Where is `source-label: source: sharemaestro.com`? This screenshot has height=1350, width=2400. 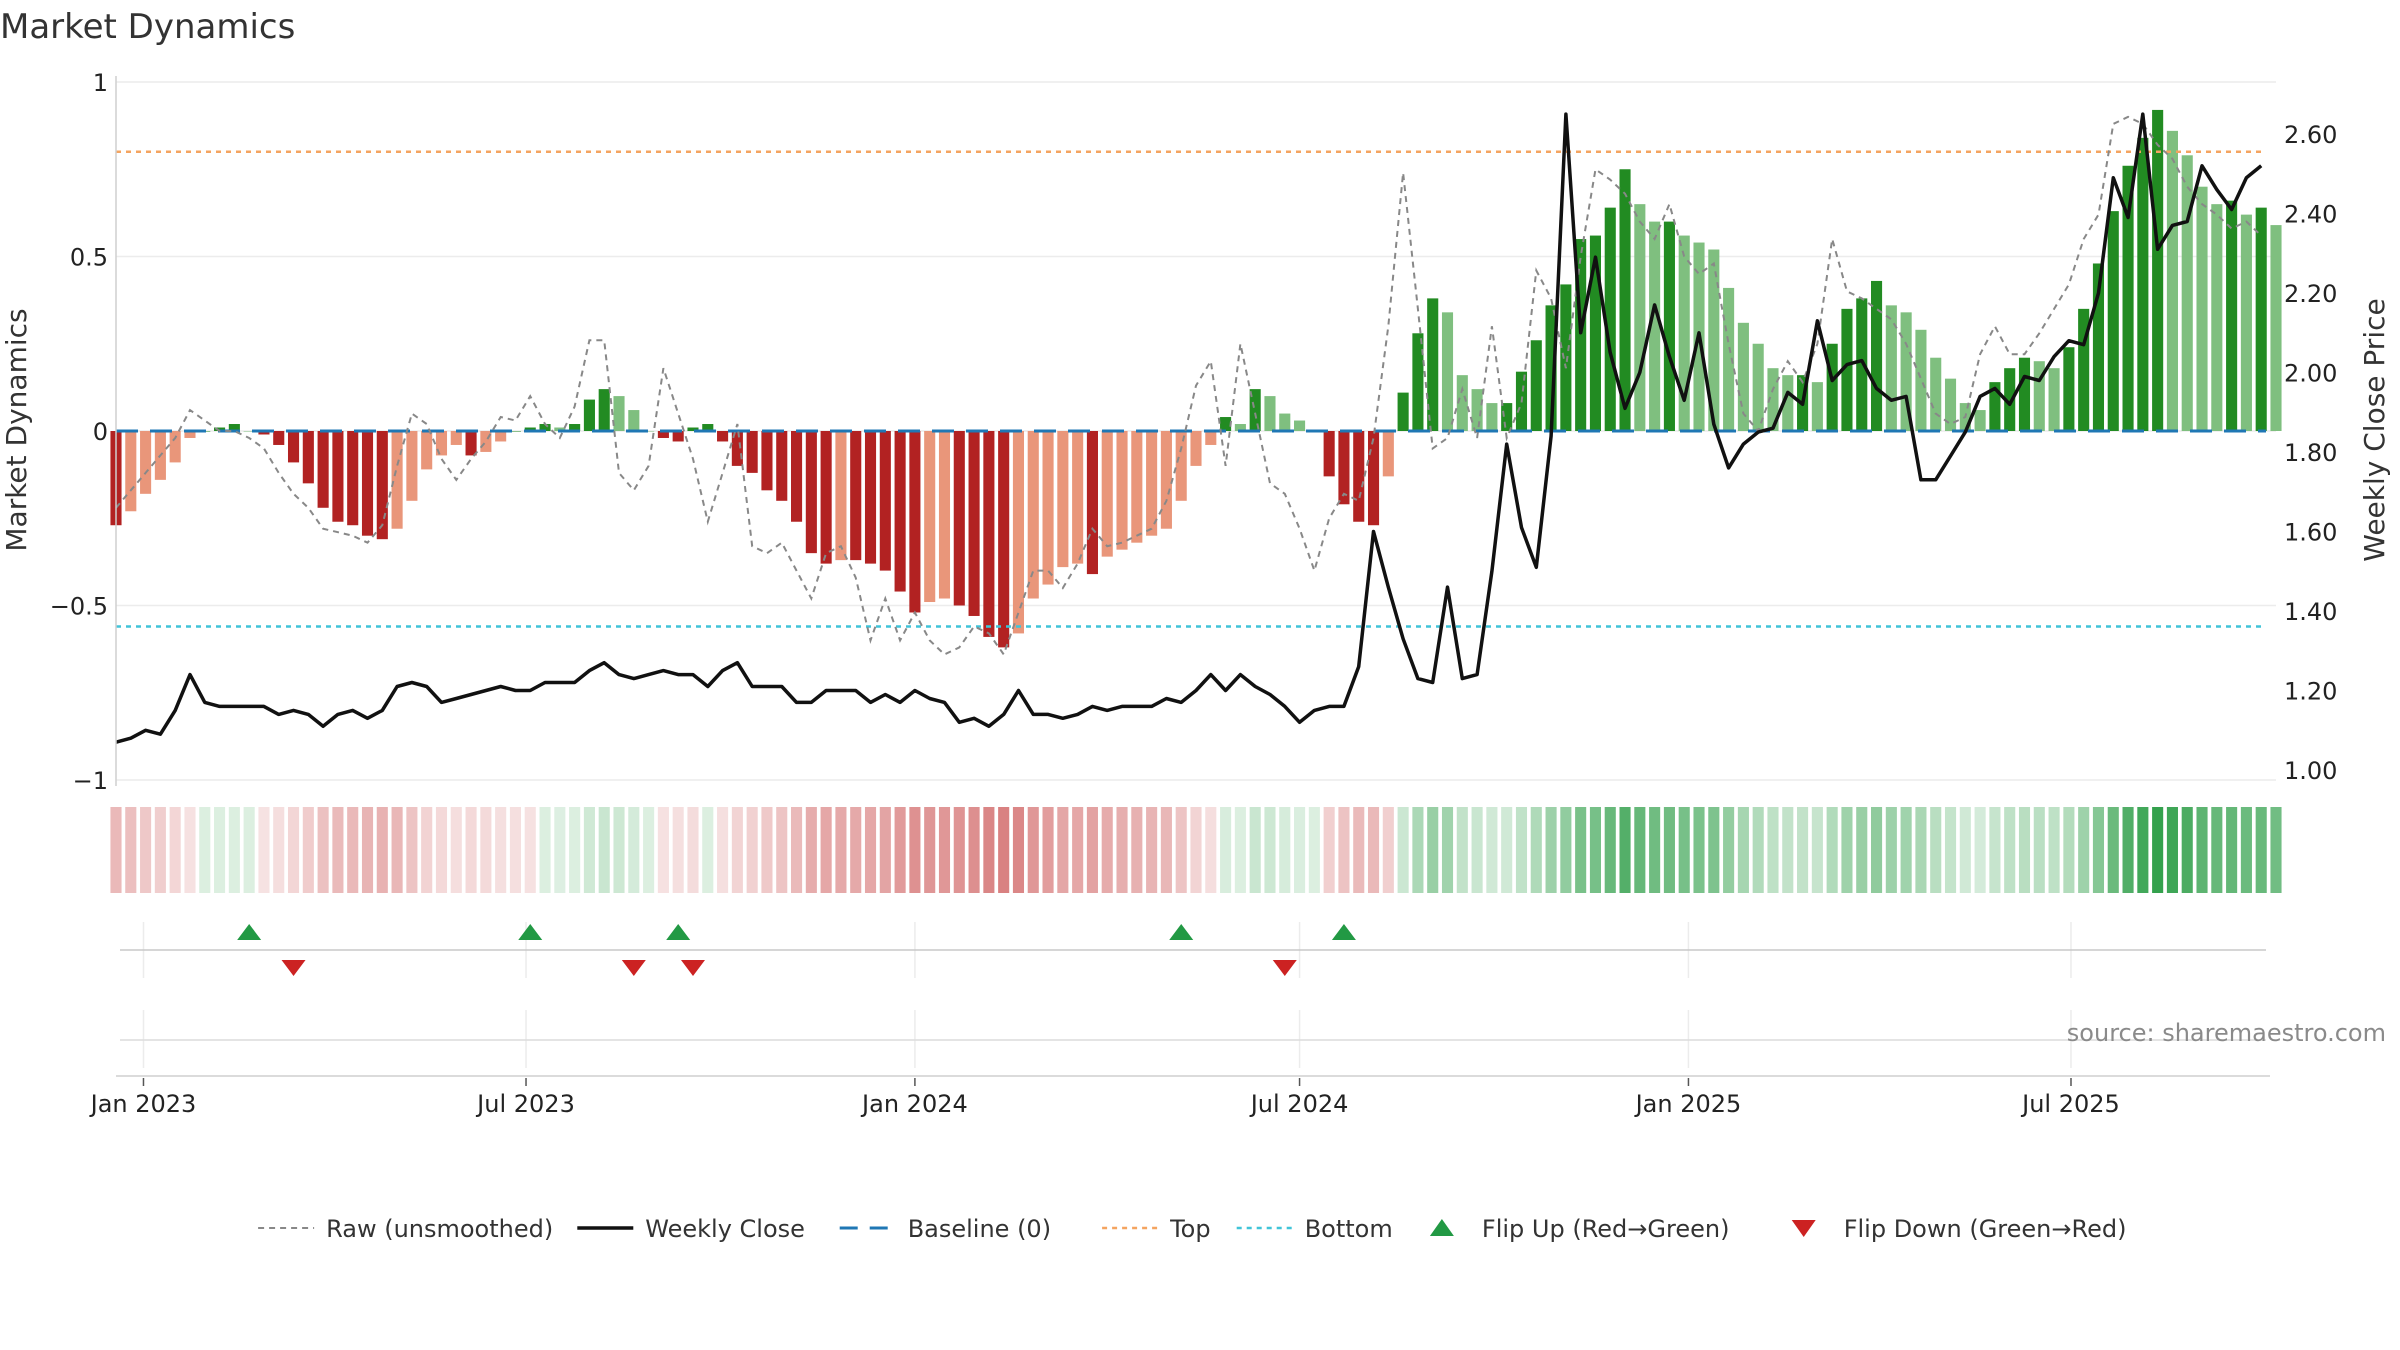 source-label: source: sharemaestro.com is located at coordinates (2226, 1033).